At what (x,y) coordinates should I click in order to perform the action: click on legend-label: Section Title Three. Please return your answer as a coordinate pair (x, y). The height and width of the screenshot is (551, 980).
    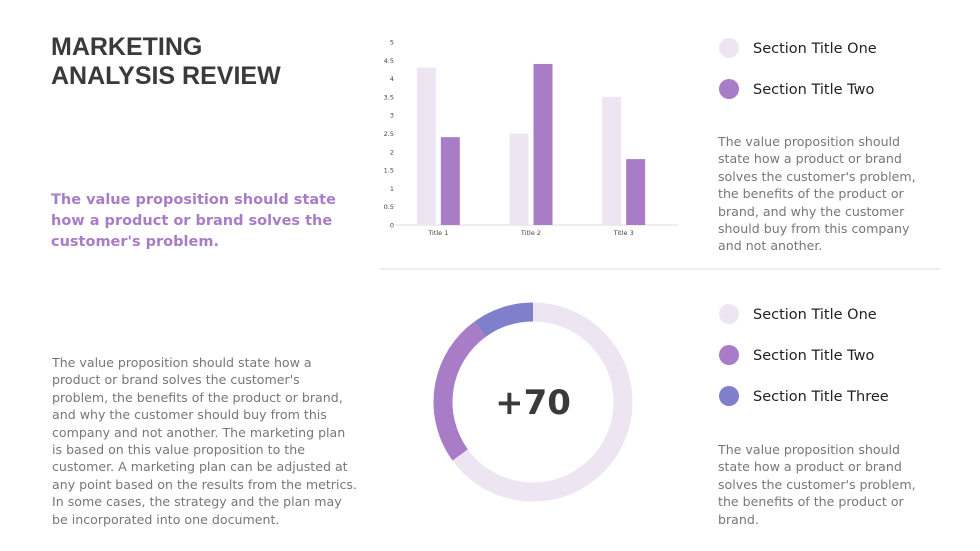
    Looking at the image, I should click on (821, 397).